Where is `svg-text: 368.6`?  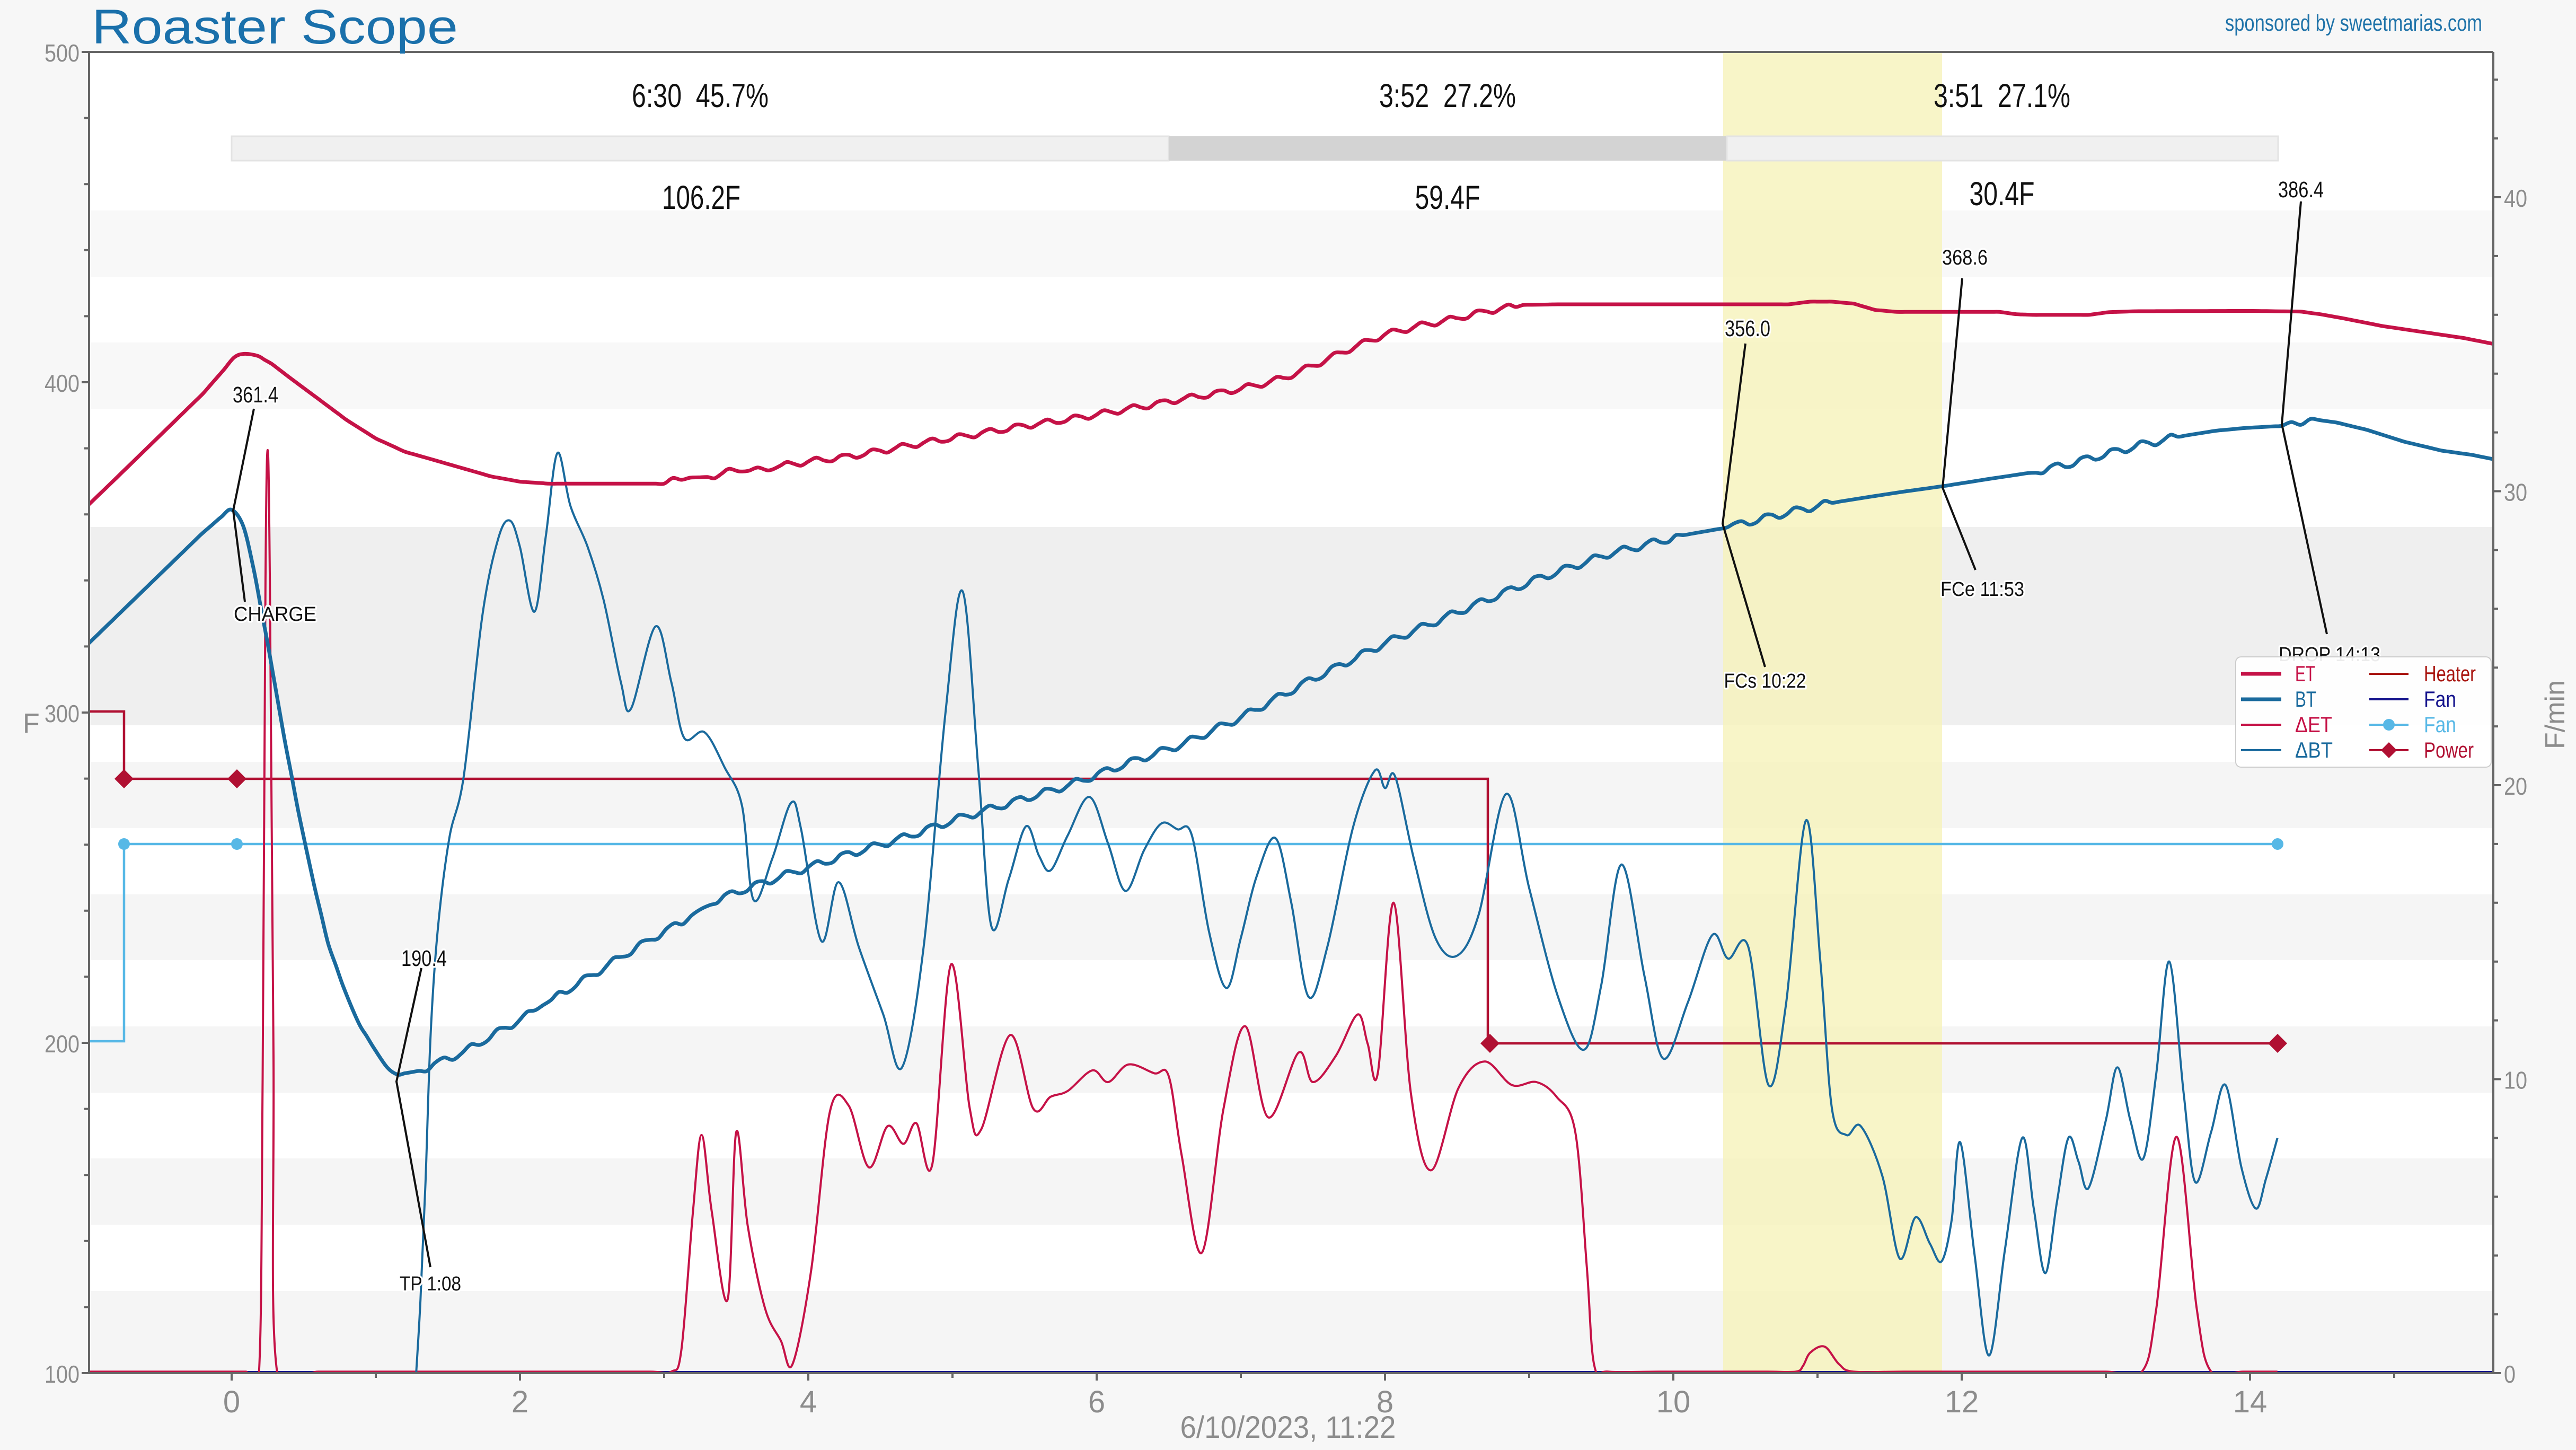
svg-text: 368.6 is located at coordinates (1965, 257).